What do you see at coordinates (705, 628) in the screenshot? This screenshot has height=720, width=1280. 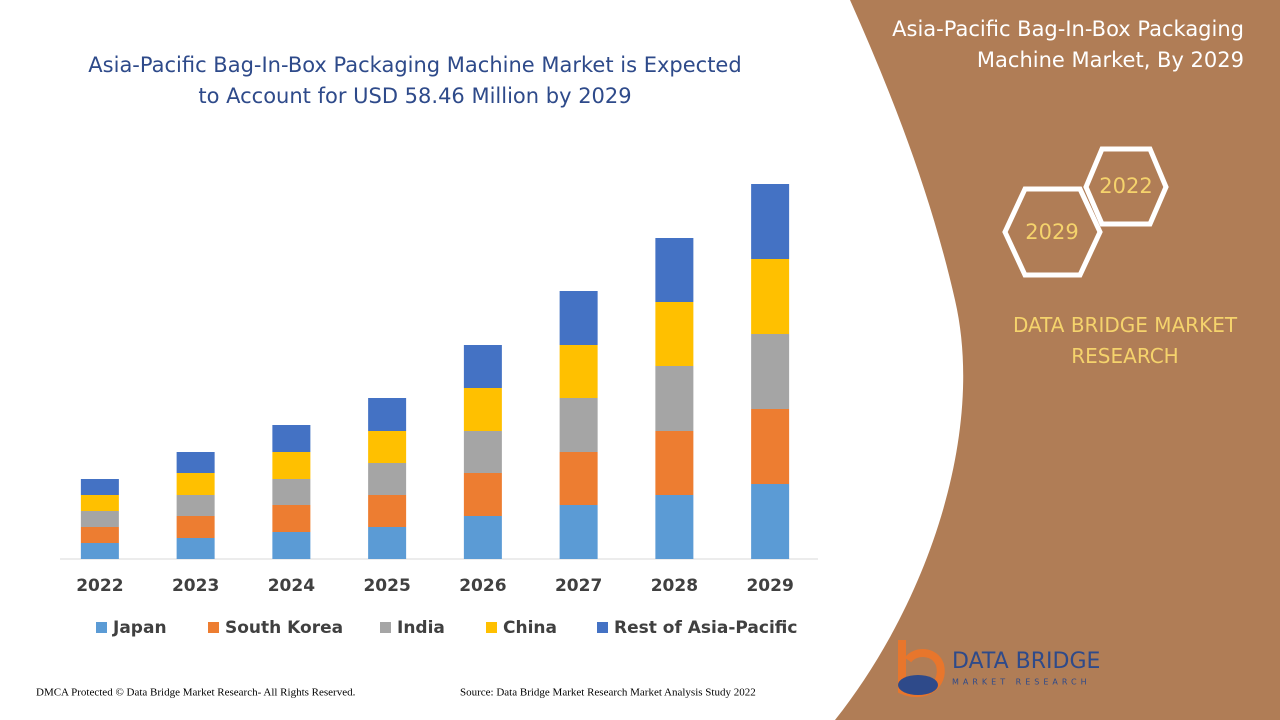 I see `legend-label: Rest of Asia-Pacific` at bounding box center [705, 628].